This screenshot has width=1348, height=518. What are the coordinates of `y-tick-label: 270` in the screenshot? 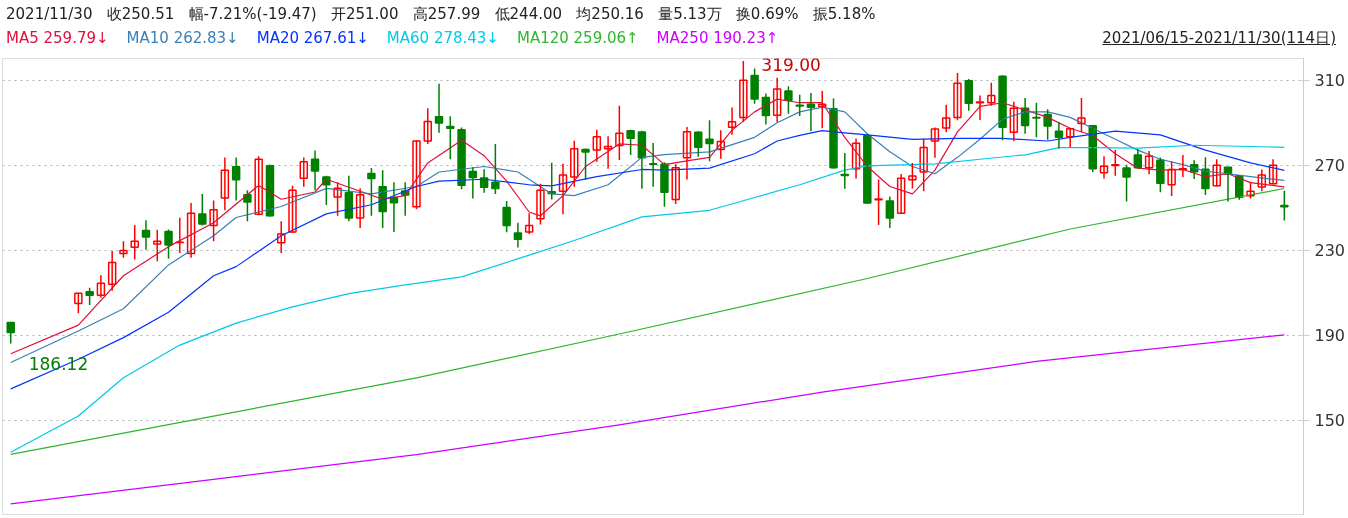 It's located at (1330, 166).